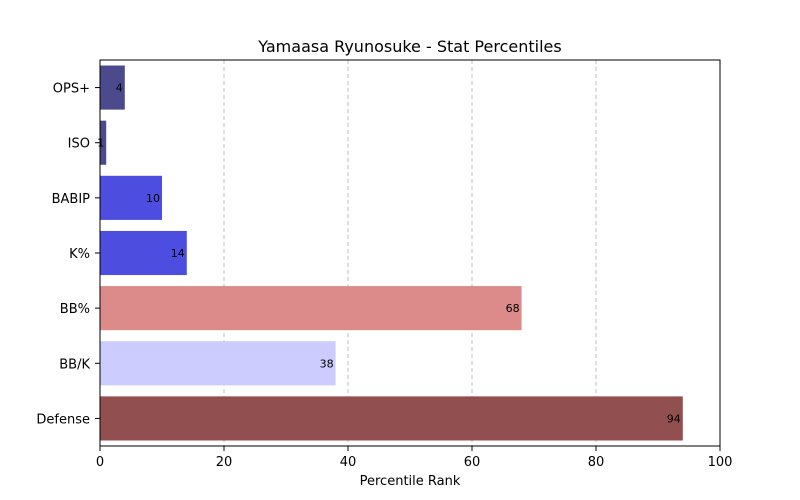 This screenshot has width=800, height=500. Describe the element at coordinates (79, 254) in the screenshot. I see `y-tick-label-k: K%` at that location.